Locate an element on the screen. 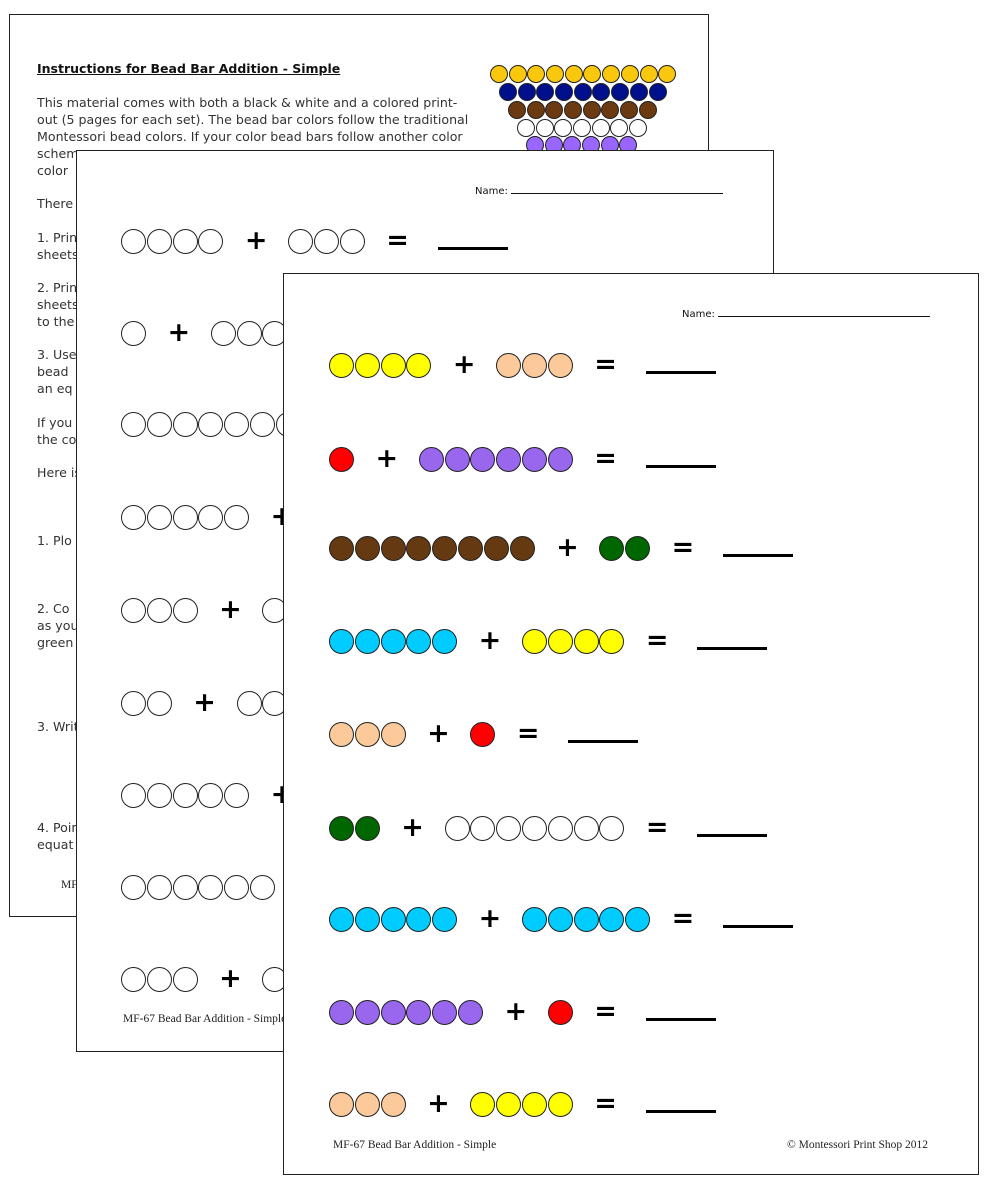 Image resolution: width=998 pixels, height=1190 pixels. instruction-line: the co is located at coordinates (57, 439).